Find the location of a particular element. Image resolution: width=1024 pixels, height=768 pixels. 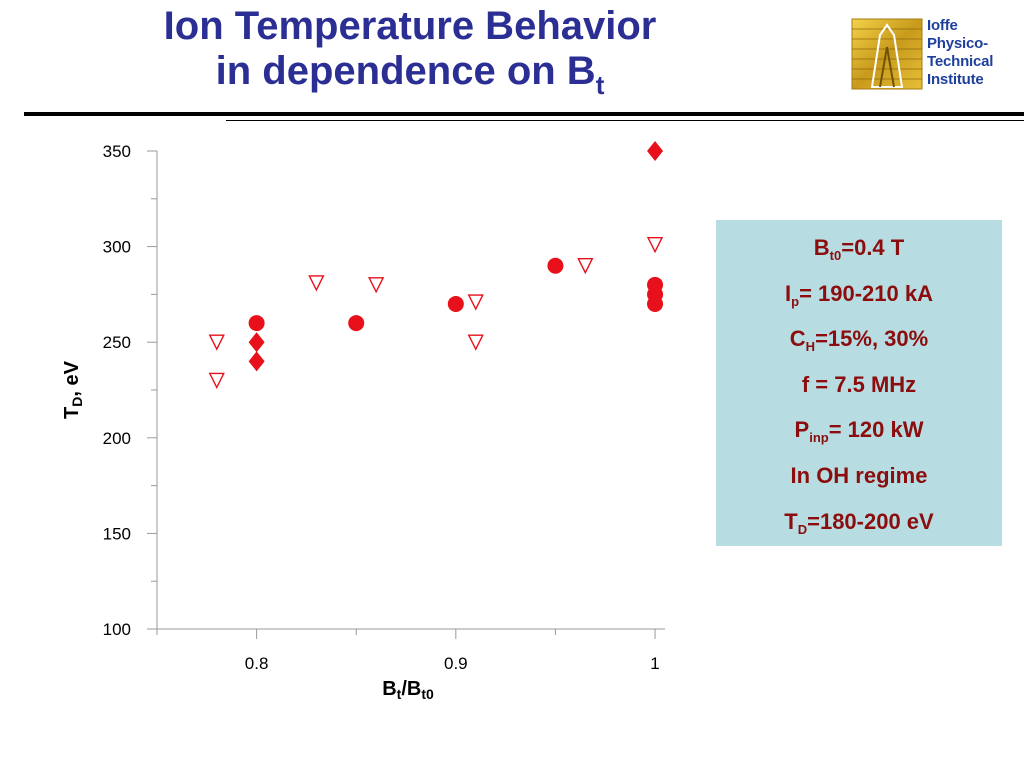

param-row: Pinp= 120 kW is located at coordinates (859, 430).